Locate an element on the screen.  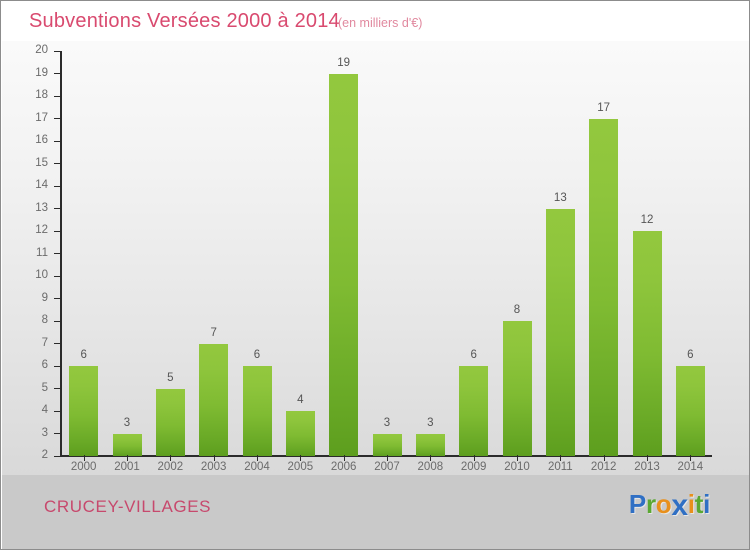
logo-letter-i2: i is located at coordinates (706, 504).